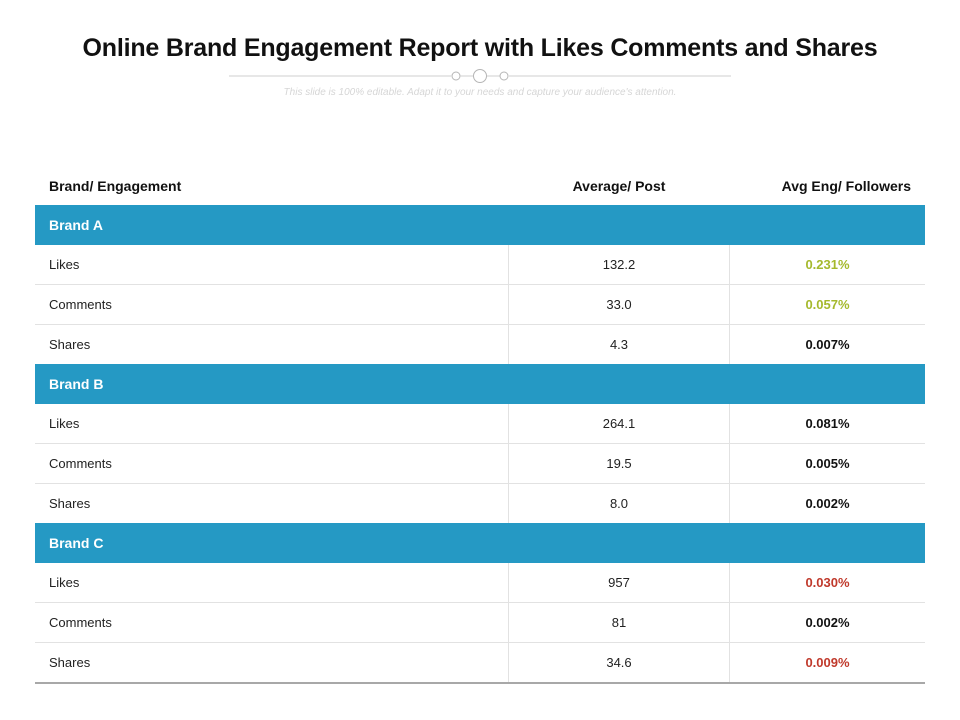 The width and height of the screenshot is (960, 720). Describe the element at coordinates (827, 304) in the screenshot. I see `engagement-ratio-cell: 0.057%` at that location.